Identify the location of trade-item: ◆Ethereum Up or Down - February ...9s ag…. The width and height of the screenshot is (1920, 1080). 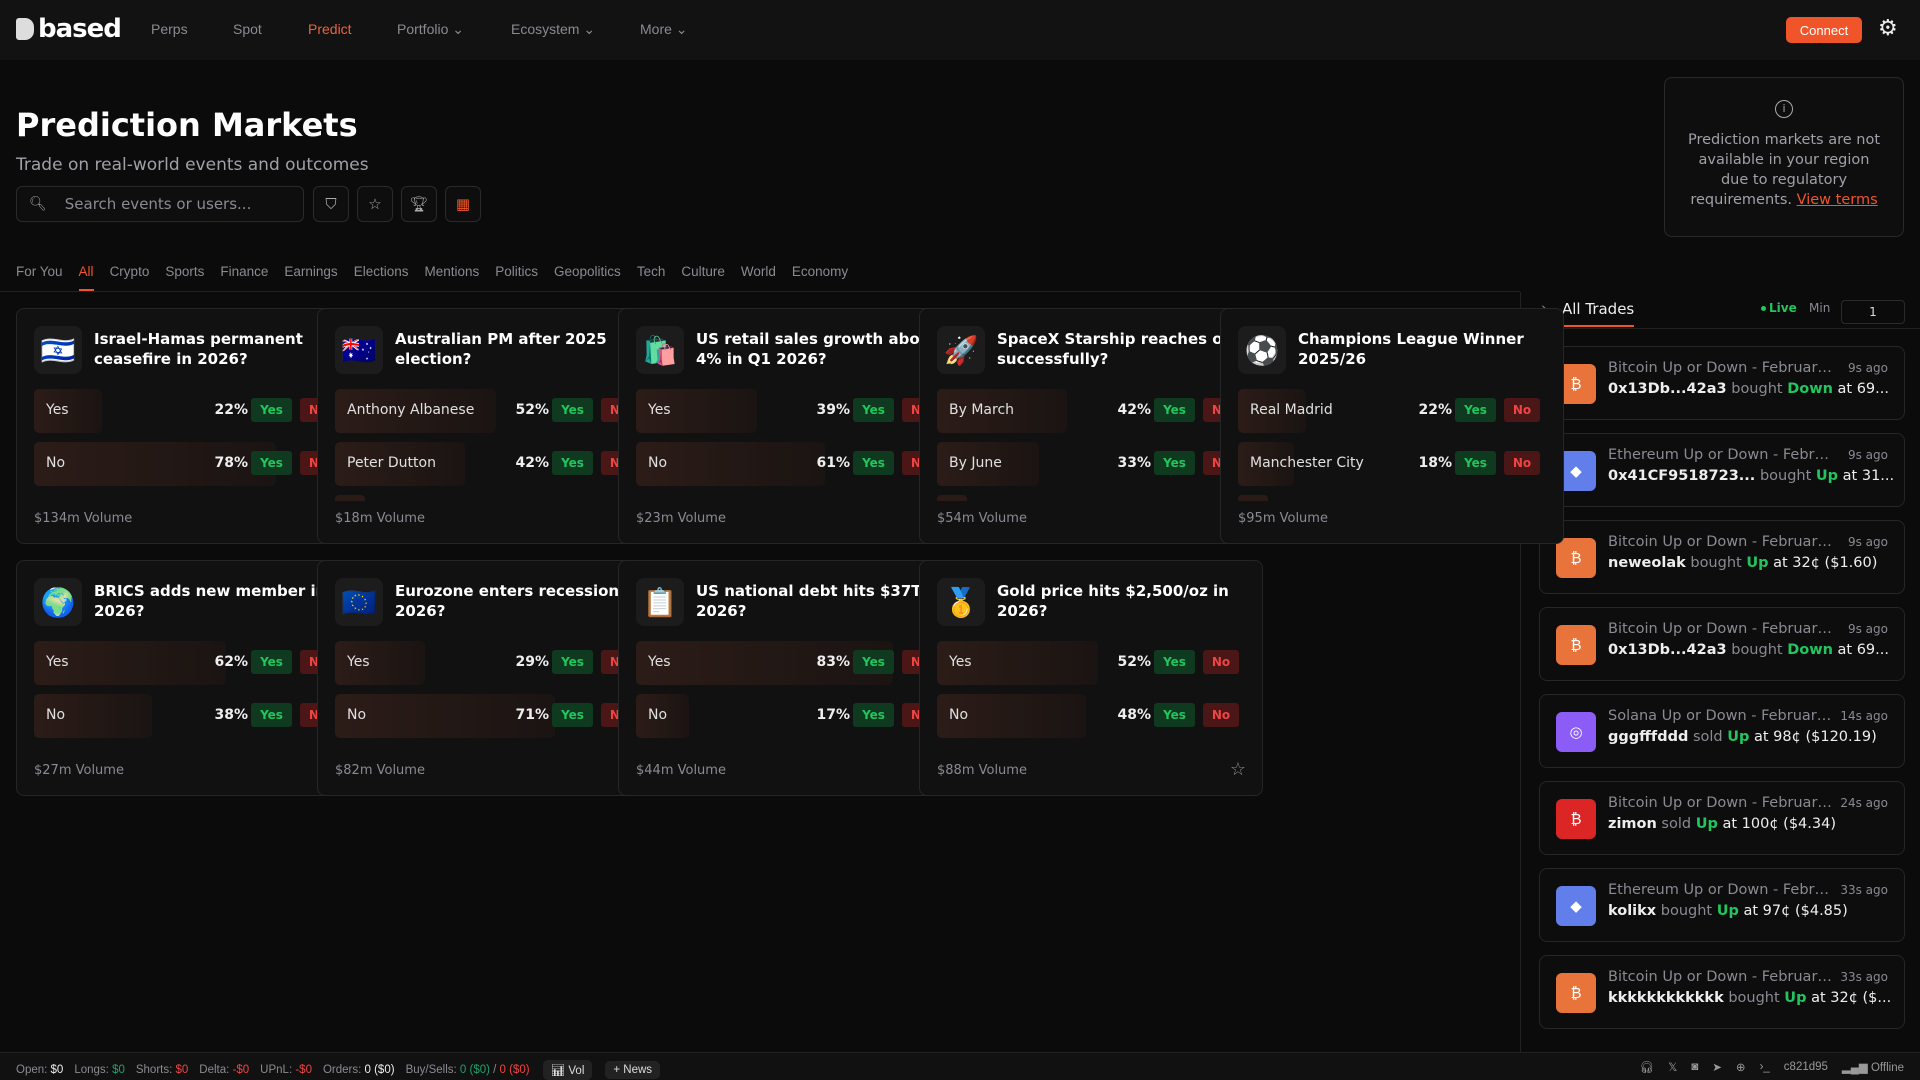
(1722, 470).